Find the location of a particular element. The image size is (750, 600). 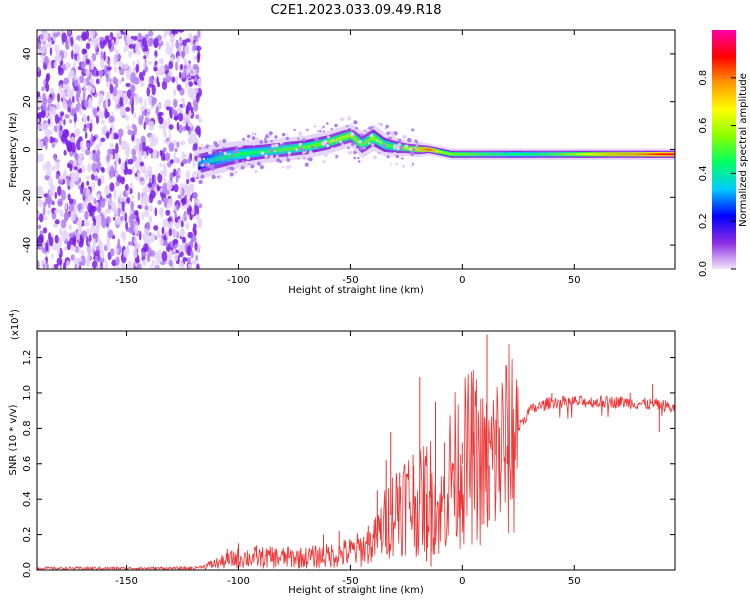

cbar-tick-label: 0.0 is located at coordinates (703, 269).